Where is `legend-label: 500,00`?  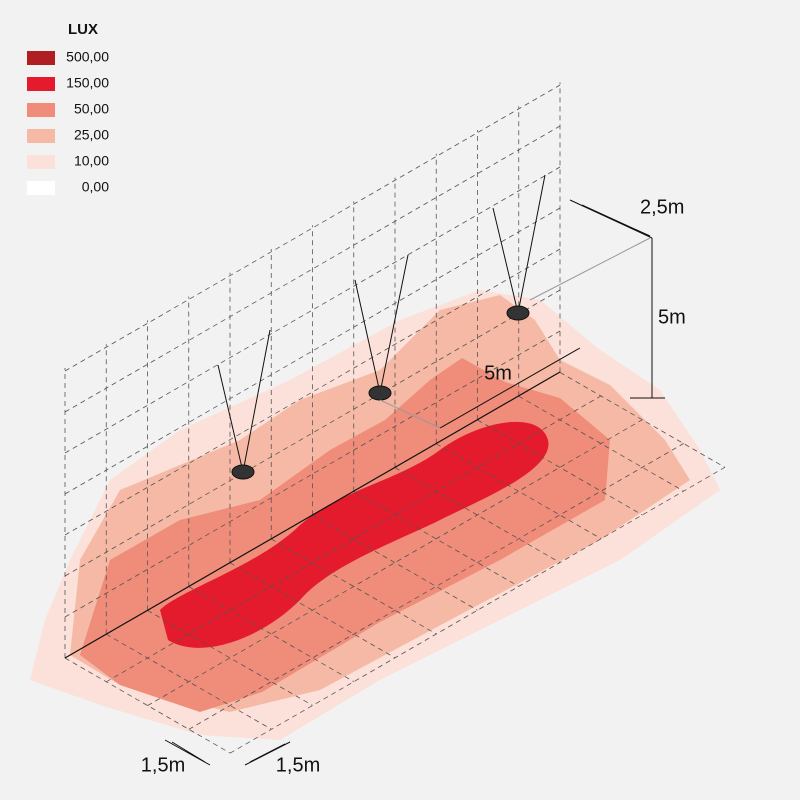
legend-label: 500,00 is located at coordinates (87, 57).